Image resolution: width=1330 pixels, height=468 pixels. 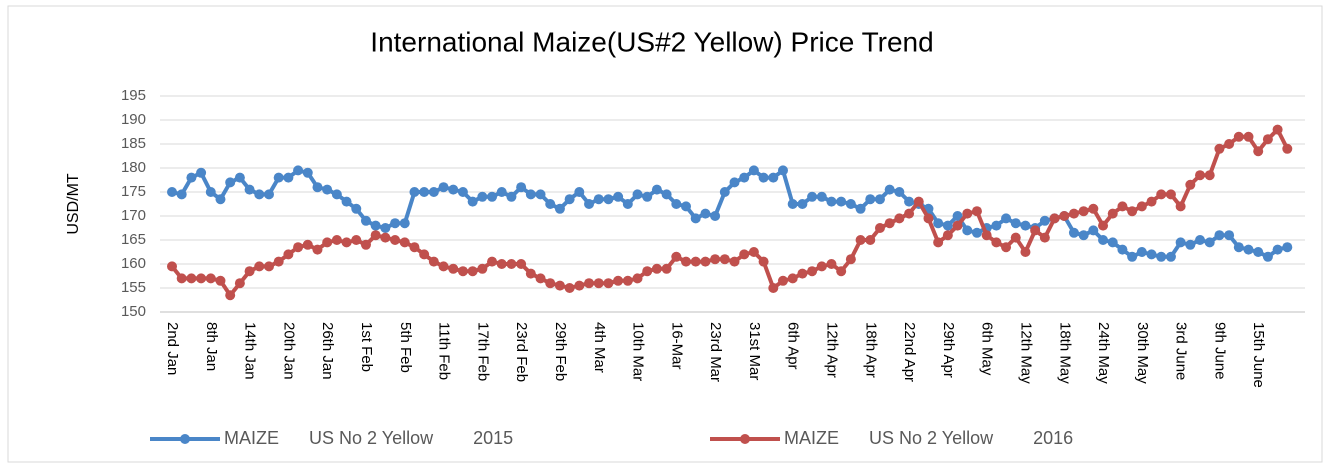 I want to click on x-tick-label: 10th Mar, so click(x=638, y=351).